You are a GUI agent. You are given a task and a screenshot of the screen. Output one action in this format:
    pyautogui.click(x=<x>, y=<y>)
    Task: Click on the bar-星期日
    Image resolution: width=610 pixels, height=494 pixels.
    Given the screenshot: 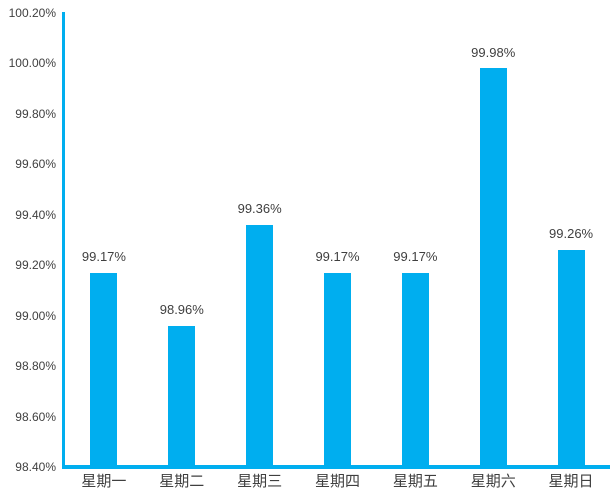 What is the action you would take?
    pyautogui.click(x=571, y=359)
    